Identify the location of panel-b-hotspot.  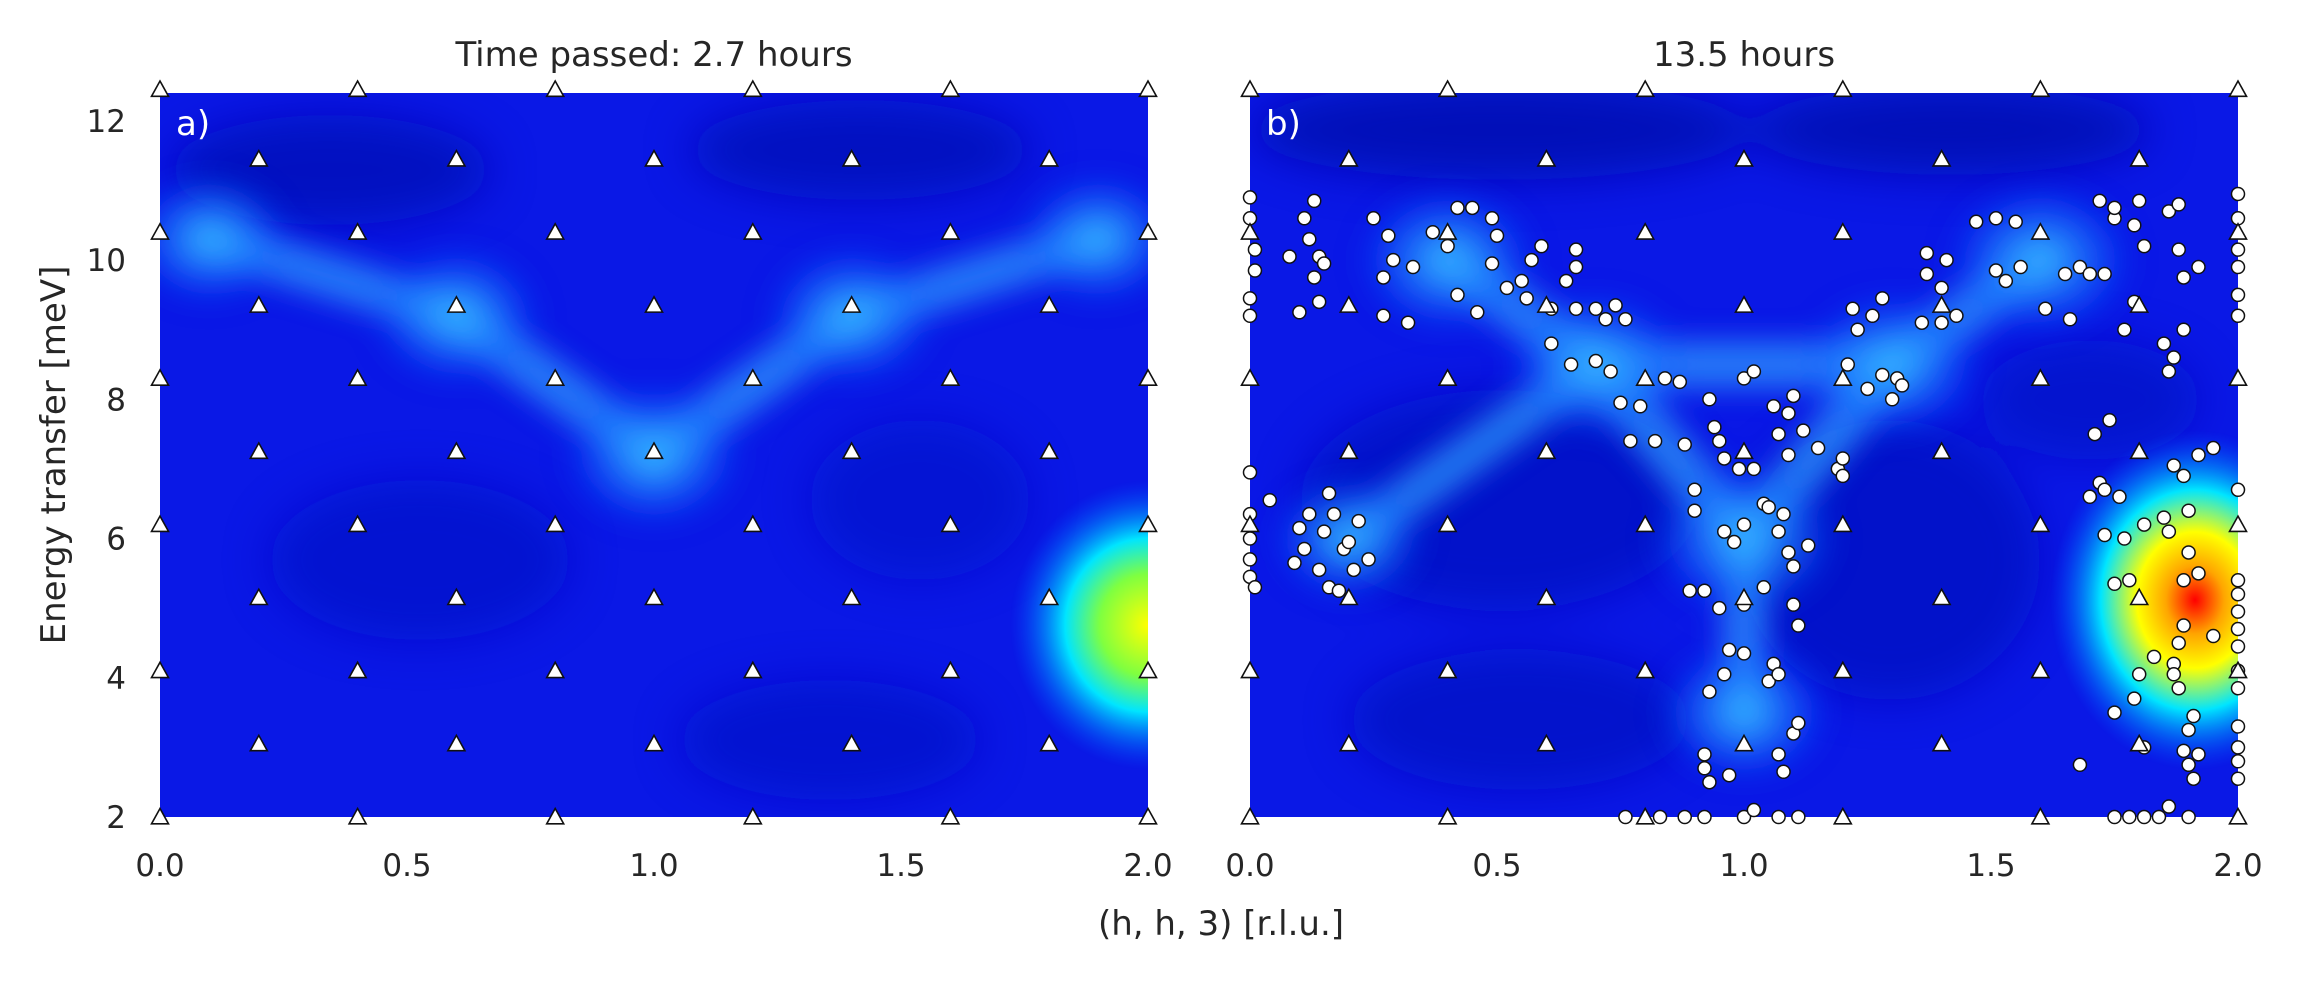
(2144, 600).